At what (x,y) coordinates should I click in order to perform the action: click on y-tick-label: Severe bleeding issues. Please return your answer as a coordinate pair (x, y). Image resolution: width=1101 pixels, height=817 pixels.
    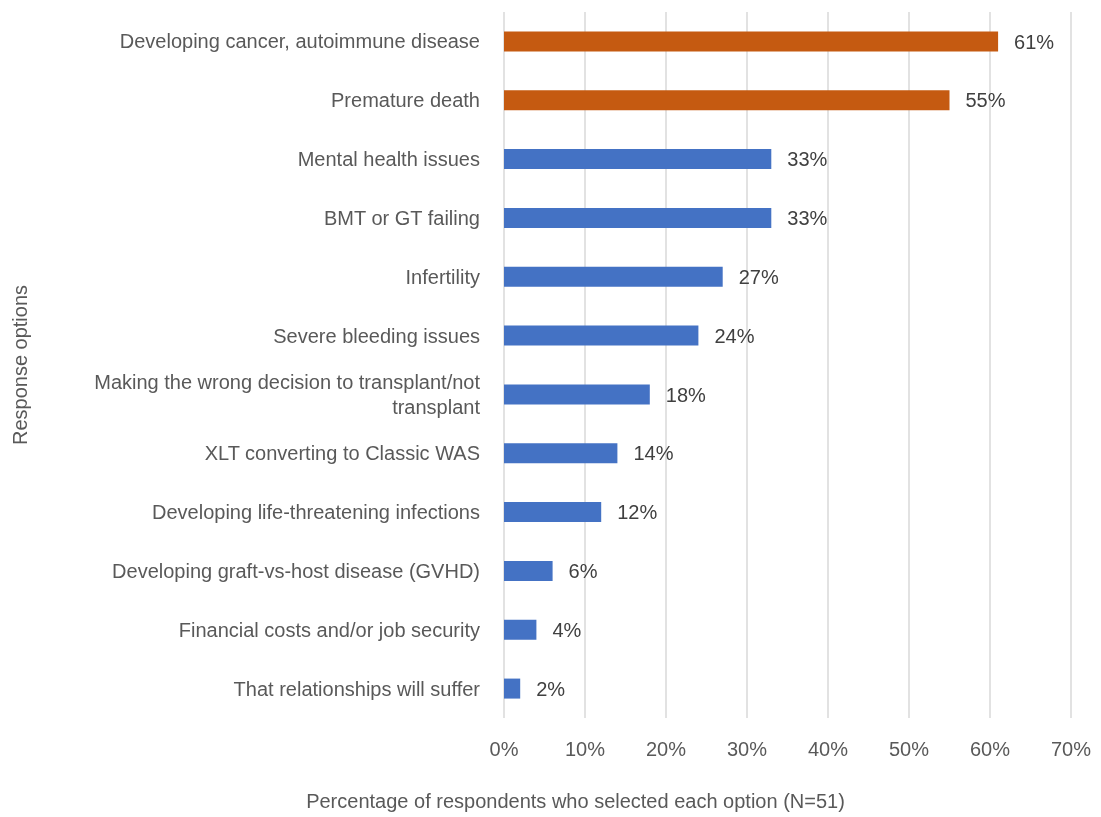
    Looking at the image, I should click on (376, 335).